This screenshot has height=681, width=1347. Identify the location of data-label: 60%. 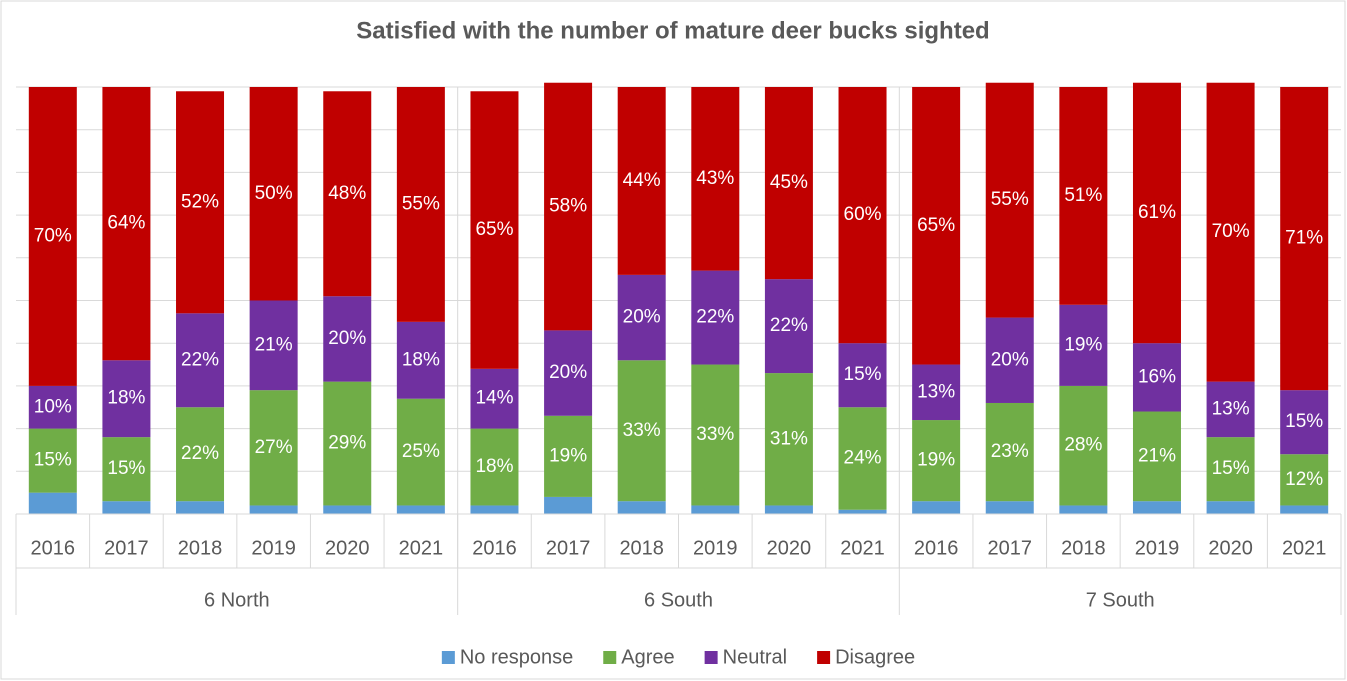
(863, 214).